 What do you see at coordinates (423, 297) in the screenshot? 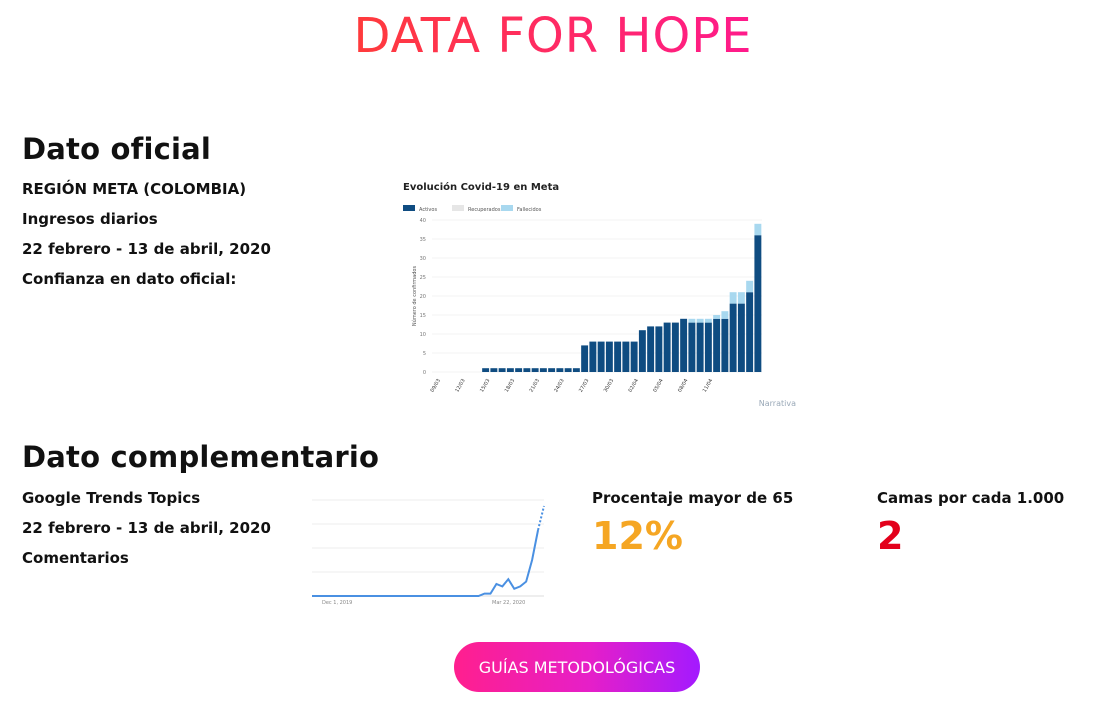
I see `y-tick-label: 20` at bounding box center [423, 297].